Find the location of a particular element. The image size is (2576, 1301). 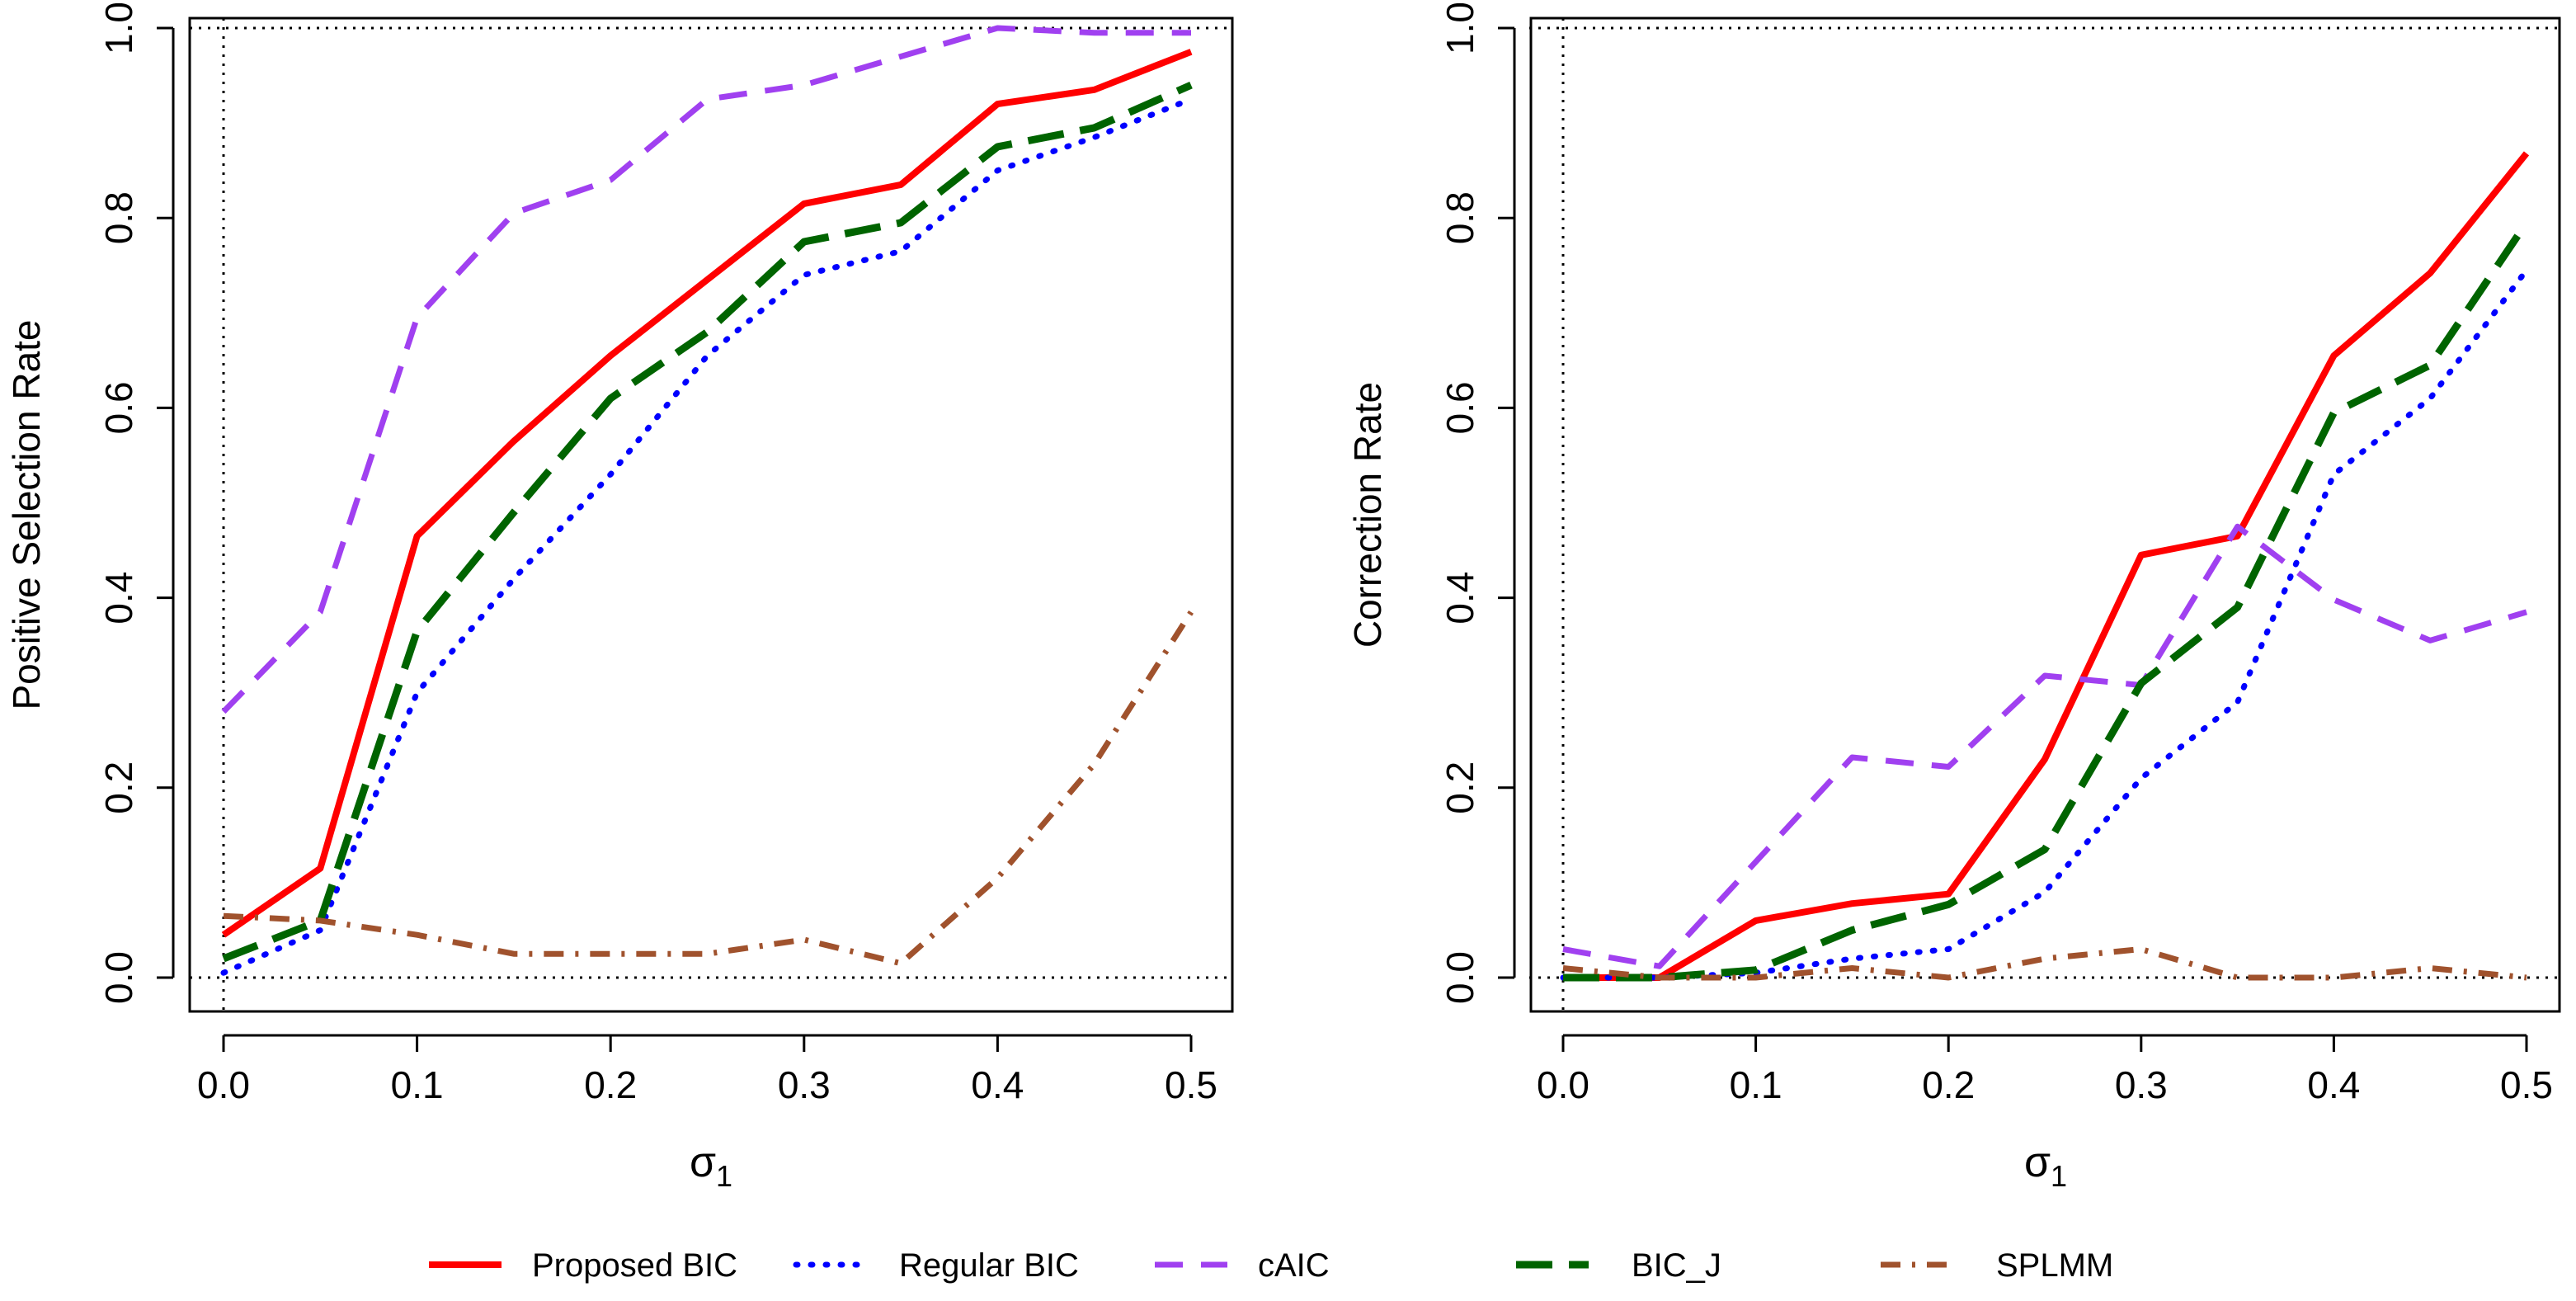

y-axis-title: Positive Selection Rate is located at coordinates (26, 514).